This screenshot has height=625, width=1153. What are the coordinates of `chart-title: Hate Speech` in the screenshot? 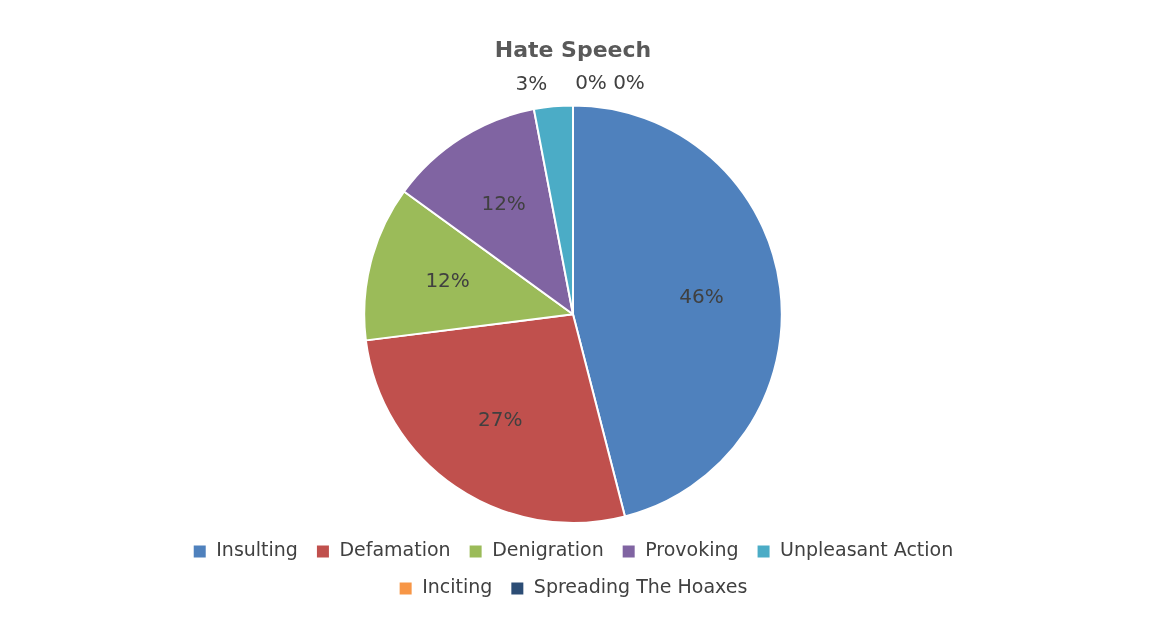 It's located at (573, 49).